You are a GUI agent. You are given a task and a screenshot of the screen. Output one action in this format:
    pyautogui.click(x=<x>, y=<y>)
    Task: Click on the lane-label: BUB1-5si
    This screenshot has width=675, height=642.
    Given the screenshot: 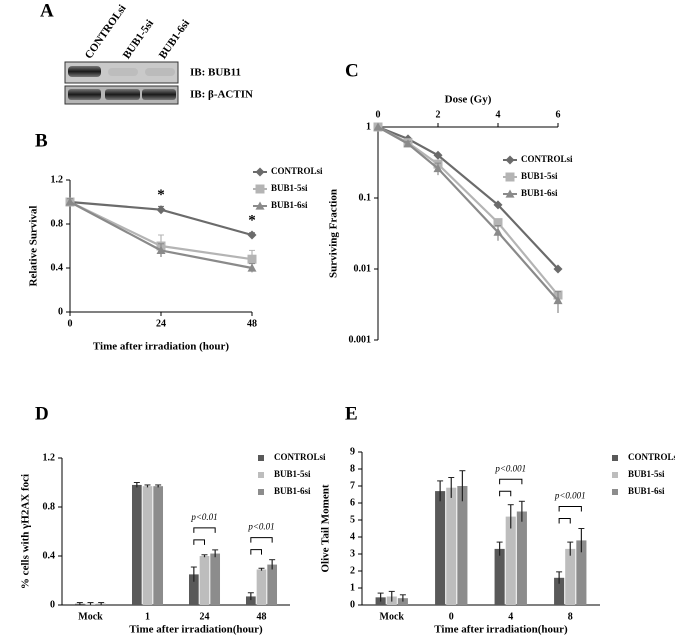 What is the action you would take?
    pyautogui.click(x=138, y=39)
    